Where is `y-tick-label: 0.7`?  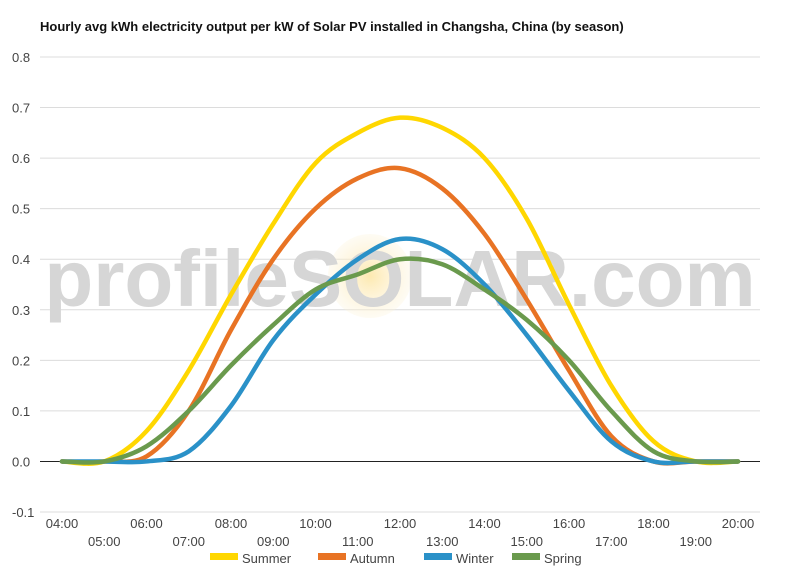
y-tick-label: 0.7 is located at coordinates (21, 108).